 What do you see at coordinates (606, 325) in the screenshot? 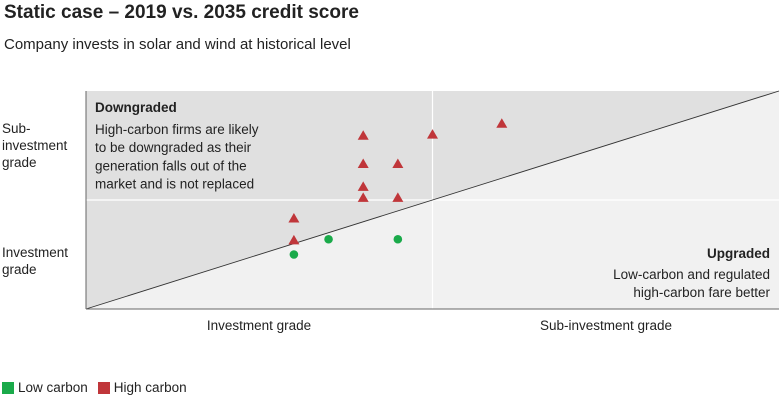
I see `x-label-sub-investment: Sub-investment grade` at bounding box center [606, 325].